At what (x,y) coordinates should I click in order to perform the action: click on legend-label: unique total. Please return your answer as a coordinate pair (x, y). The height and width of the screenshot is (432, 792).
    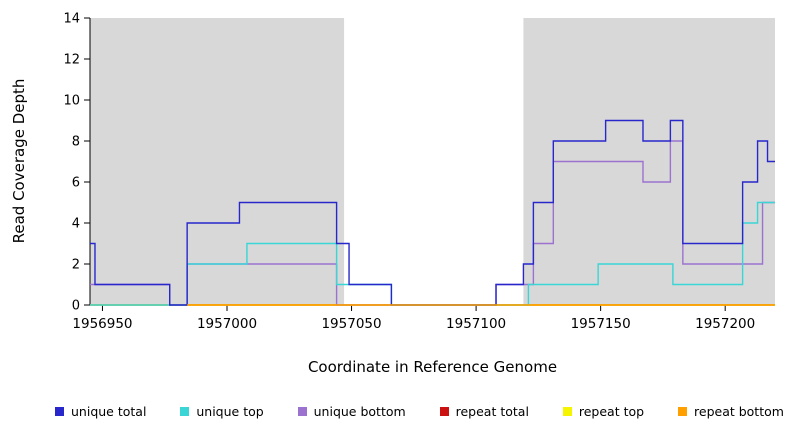
    Looking at the image, I should click on (109, 411).